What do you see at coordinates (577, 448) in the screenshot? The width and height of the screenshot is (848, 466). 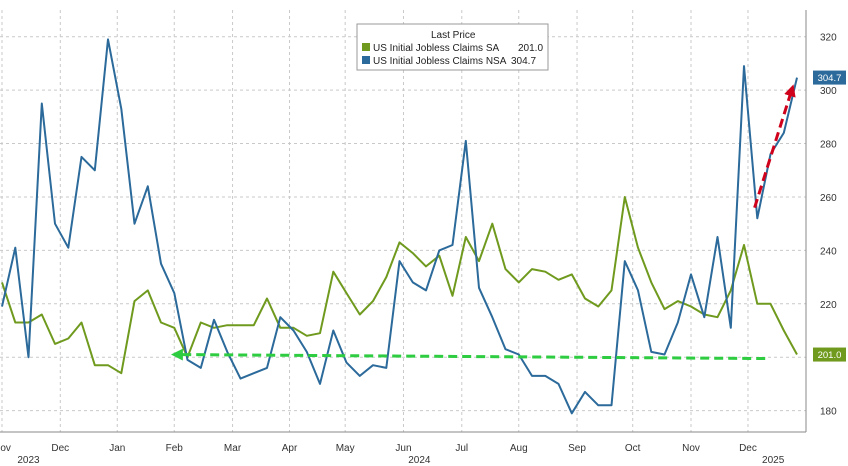 I see `x-tick-label: Sep` at bounding box center [577, 448].